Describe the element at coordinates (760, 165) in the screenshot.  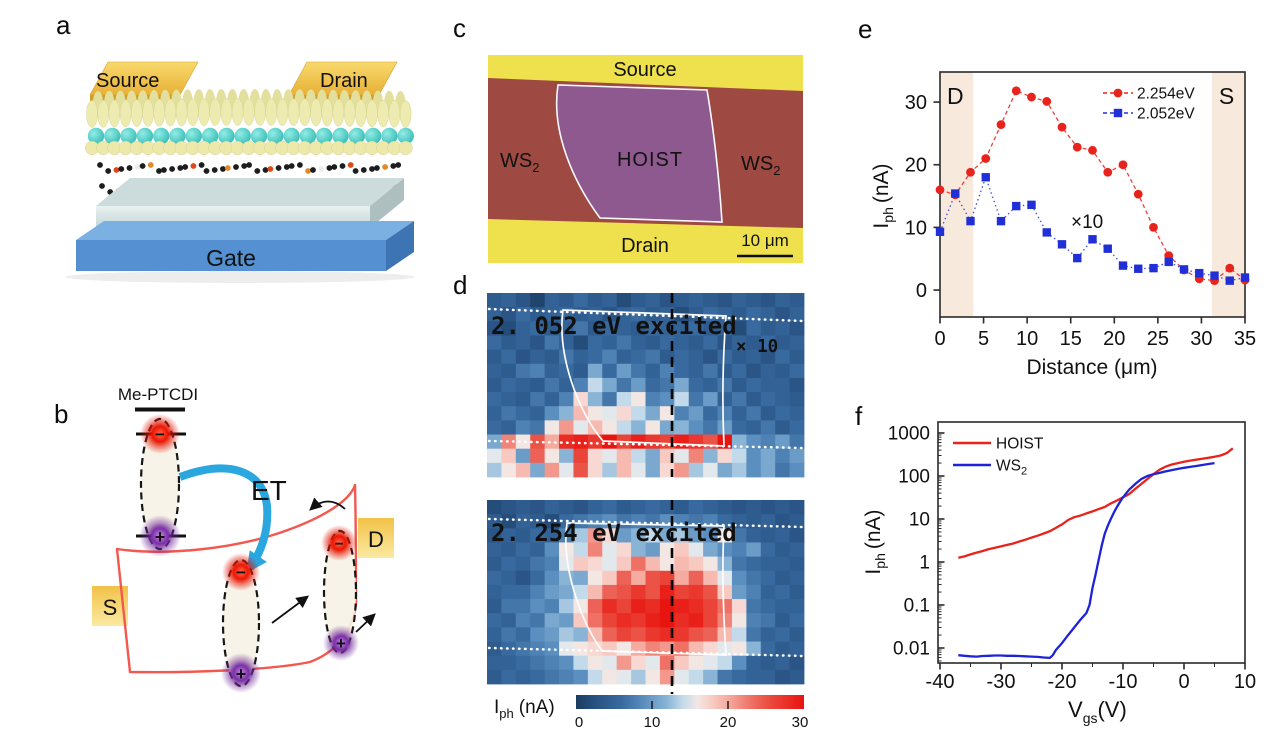
I see `ws2-label-right: WS2` at that location.